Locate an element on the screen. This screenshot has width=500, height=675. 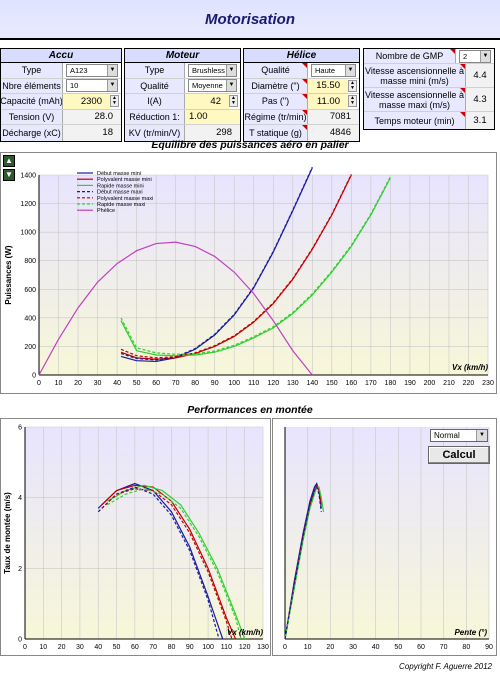
helice-input: 15.50 is located at coordinates (328, 85).